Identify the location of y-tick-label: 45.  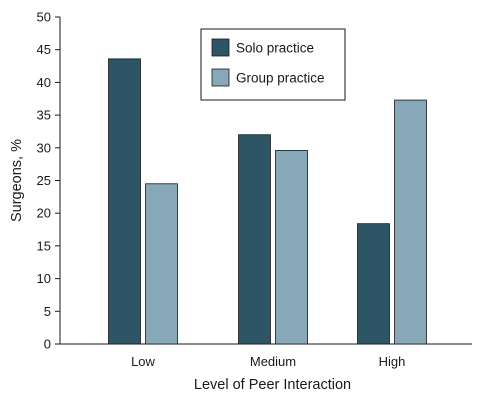
(44, 49).